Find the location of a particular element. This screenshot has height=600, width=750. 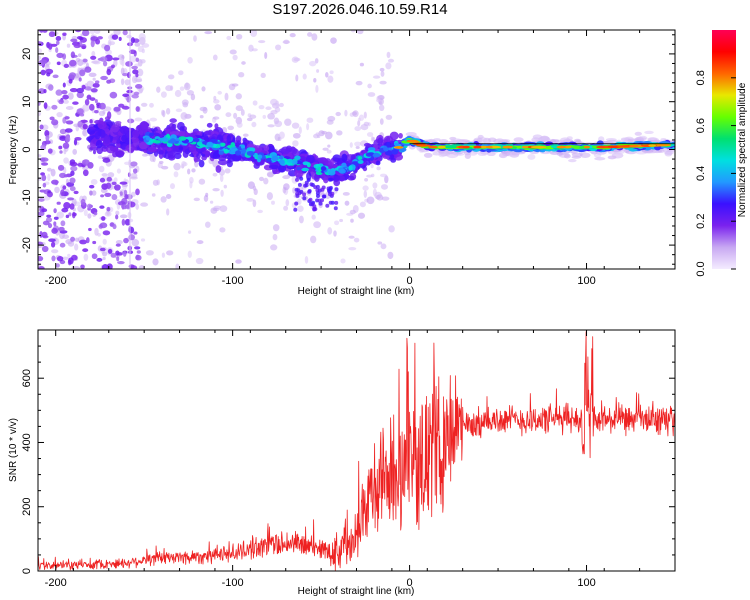

spectrogram-y-tick-label: -10 is located at coordinates (27, 197).